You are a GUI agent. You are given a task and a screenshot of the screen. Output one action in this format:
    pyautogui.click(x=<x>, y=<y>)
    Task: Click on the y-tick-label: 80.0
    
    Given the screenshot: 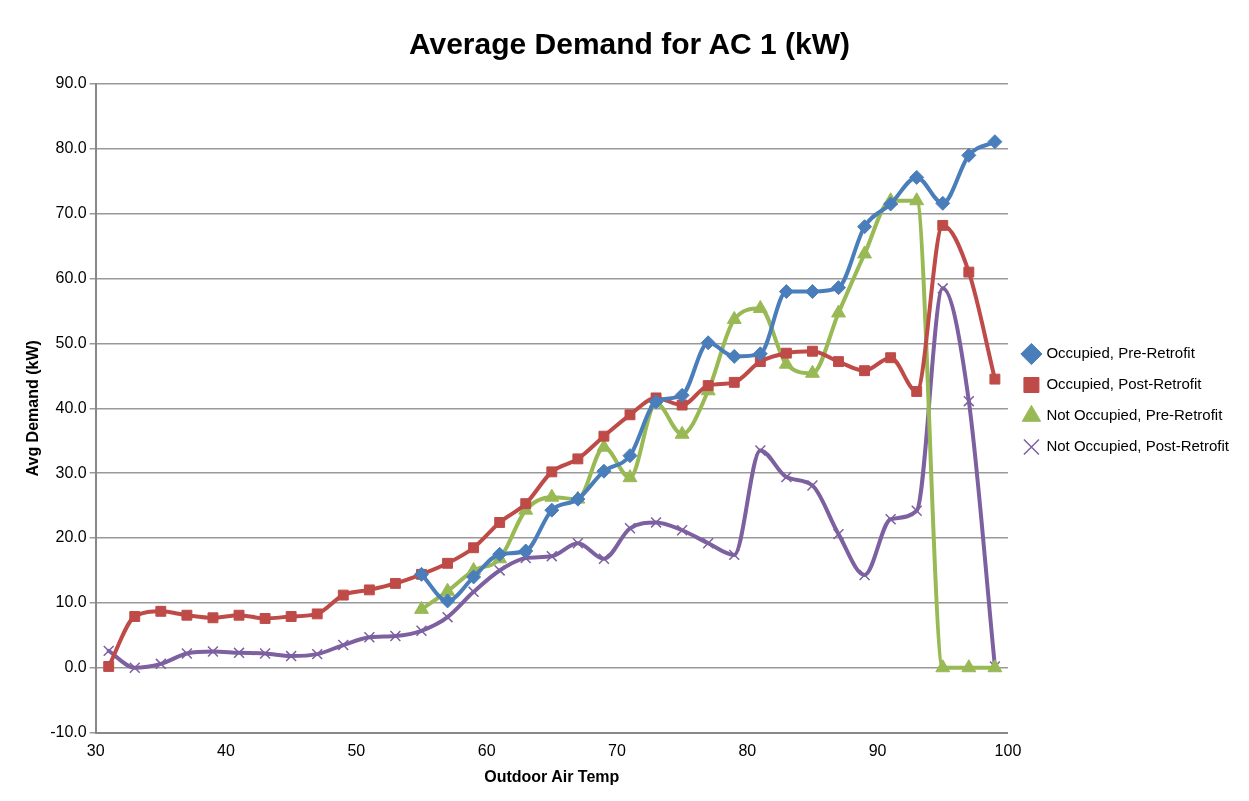 What is the action you would take?
    pyautogui.click(x=71, y=148)
    